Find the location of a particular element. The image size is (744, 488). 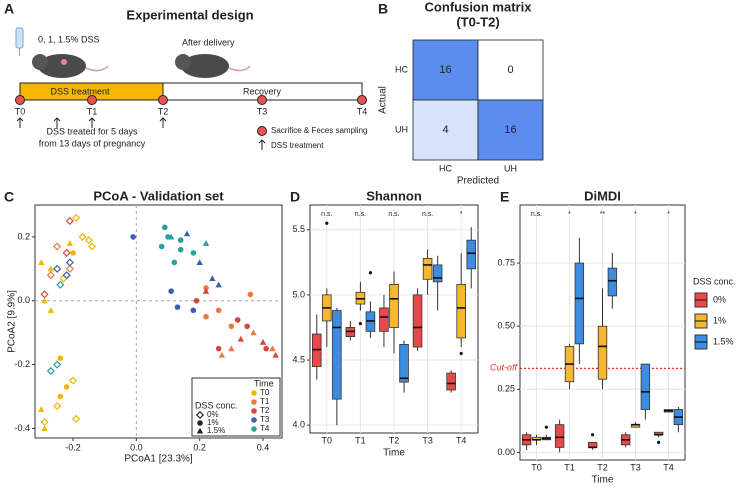

phase-label: DSS treatment is located at coordinates (80, 91).